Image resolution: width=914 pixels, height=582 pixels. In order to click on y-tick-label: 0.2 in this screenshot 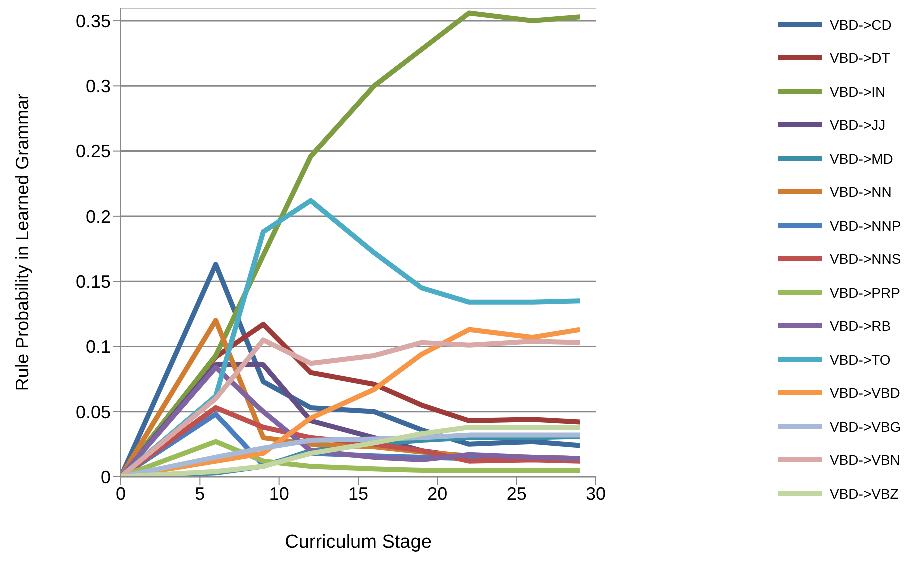, I will do `click(98, 216)`.